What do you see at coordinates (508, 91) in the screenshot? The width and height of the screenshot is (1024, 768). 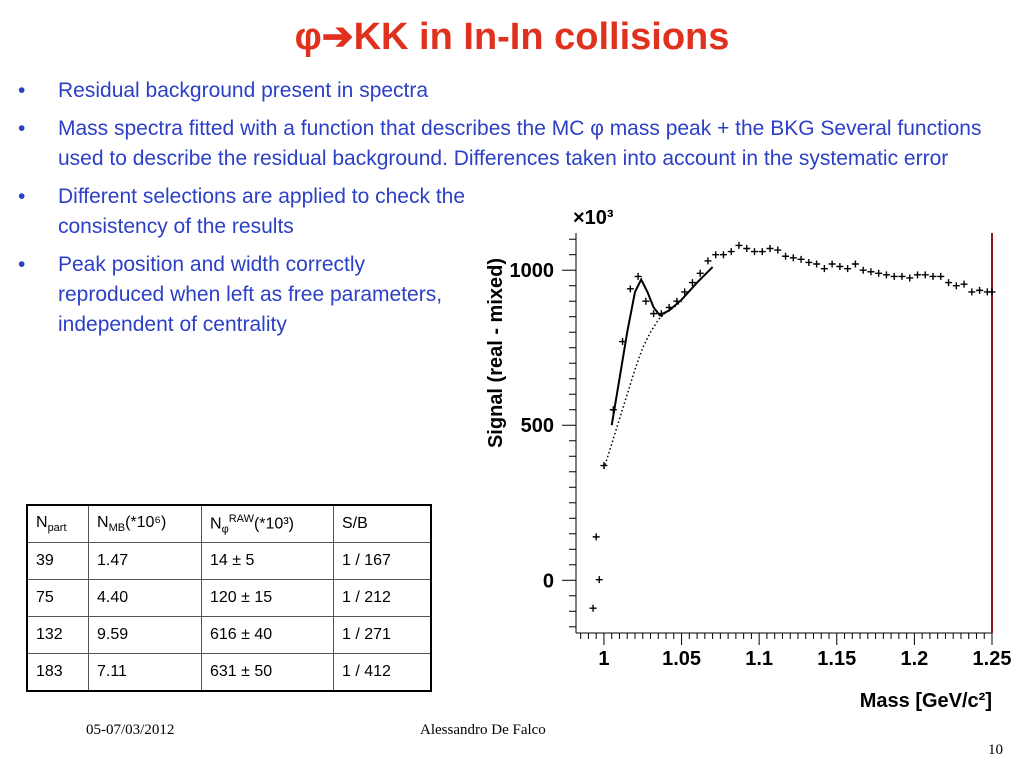 I see `bullet-item: • Residual background present in spectra` at bounding box center [508, 91].